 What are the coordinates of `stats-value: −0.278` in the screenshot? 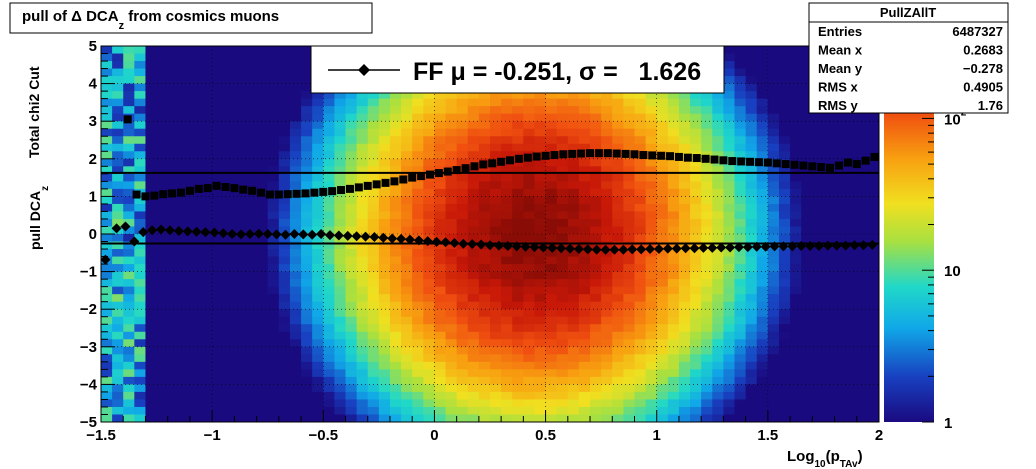 It's located at (983, 68).